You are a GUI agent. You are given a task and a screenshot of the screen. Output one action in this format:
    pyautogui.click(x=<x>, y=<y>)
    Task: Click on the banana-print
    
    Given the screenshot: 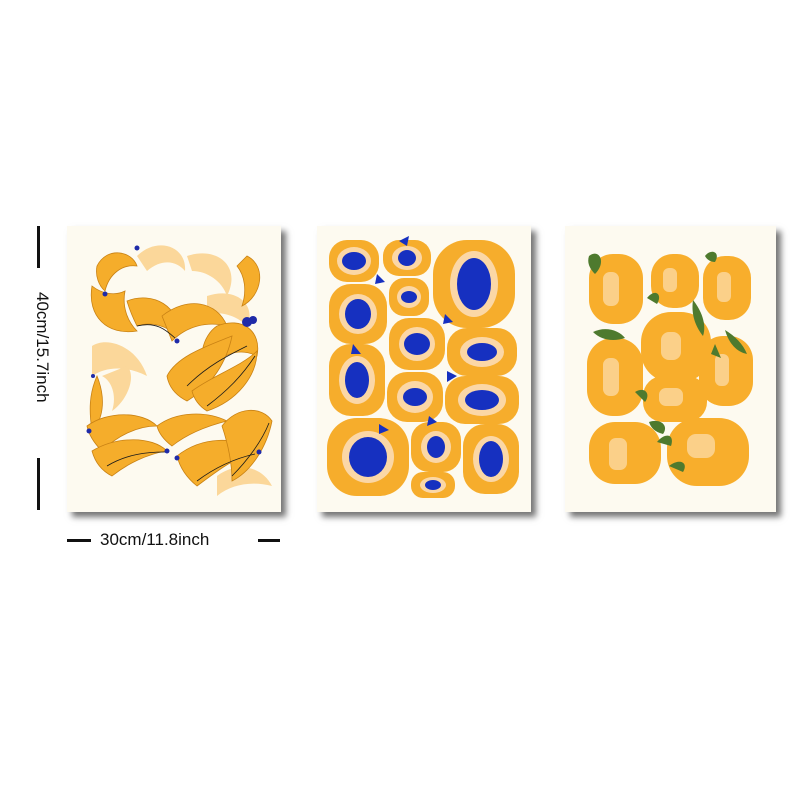 What is the action you would take?
    pyautogui.click(x=174, y=369)
    